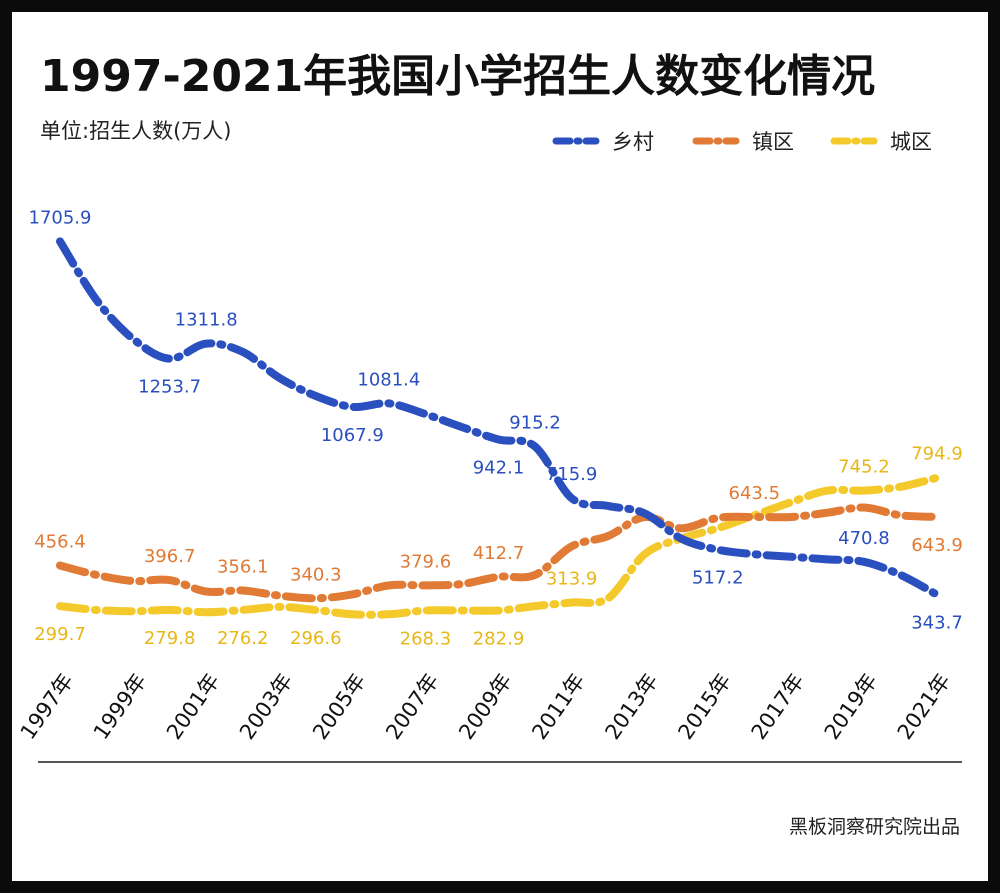 The width and height of the screenshot is (1000, 893). Describe the element at coordinates (576, 141) in the screenshot. I see `legend-swatch-rural` at that location.